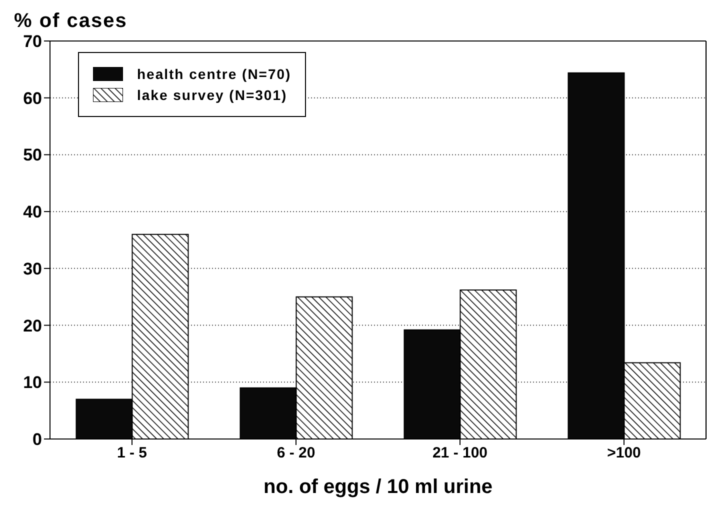 The image size is (707, 505). Describe the element at coordinates (32, 42) in the screenshot. I see `y-tick-label: 70` at that location.